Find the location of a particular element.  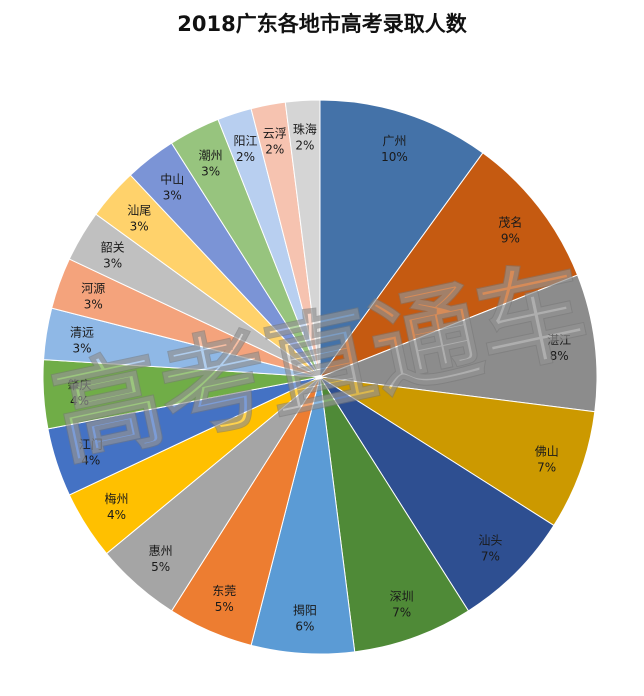

slice-name-label: 云浮 is located at coordinates (275, 133).